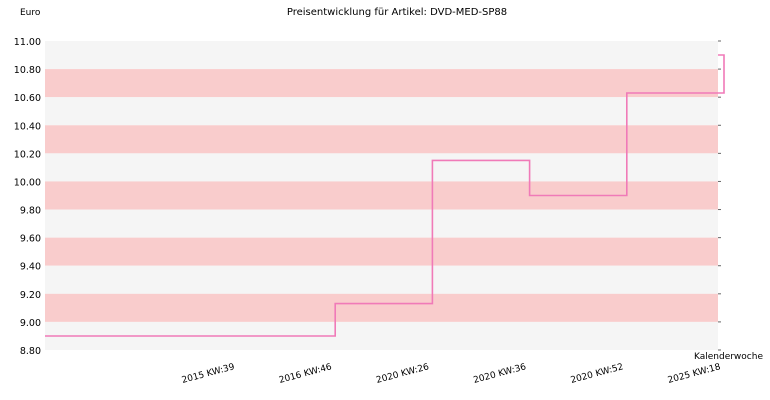 The height and width of the screenshot is (400, 770). What do you see at coordinates (30, 211) in the screenshot?
I see `y-tick-label: 9.80` at bounding box center [30, 211].